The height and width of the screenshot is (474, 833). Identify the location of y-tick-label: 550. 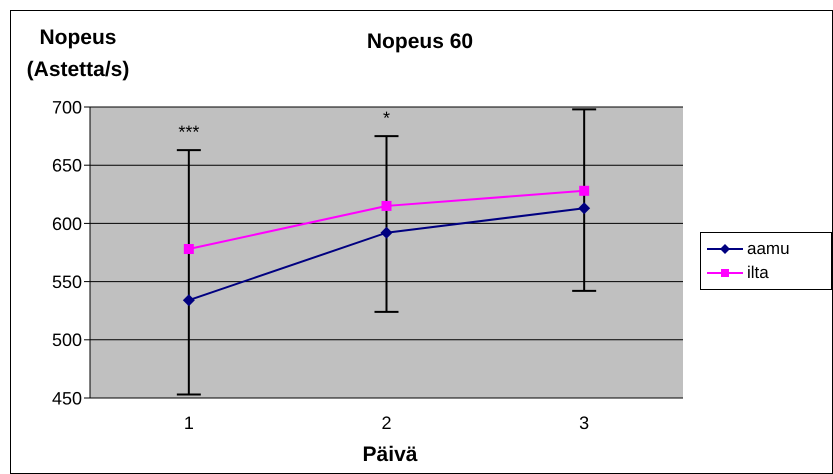
(67, 282).